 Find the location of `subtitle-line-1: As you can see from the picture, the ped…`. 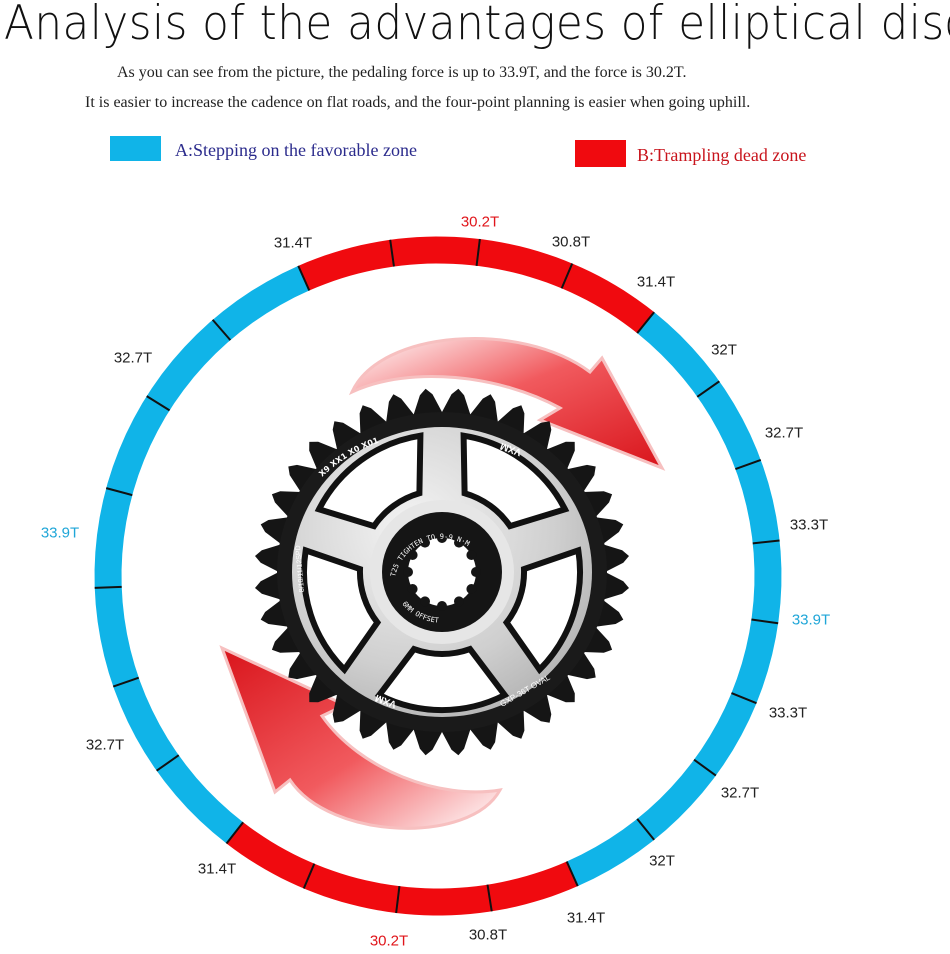

subtitle-line-1: As you can see from the picture, the ped… is located at coordinates (402, 72).